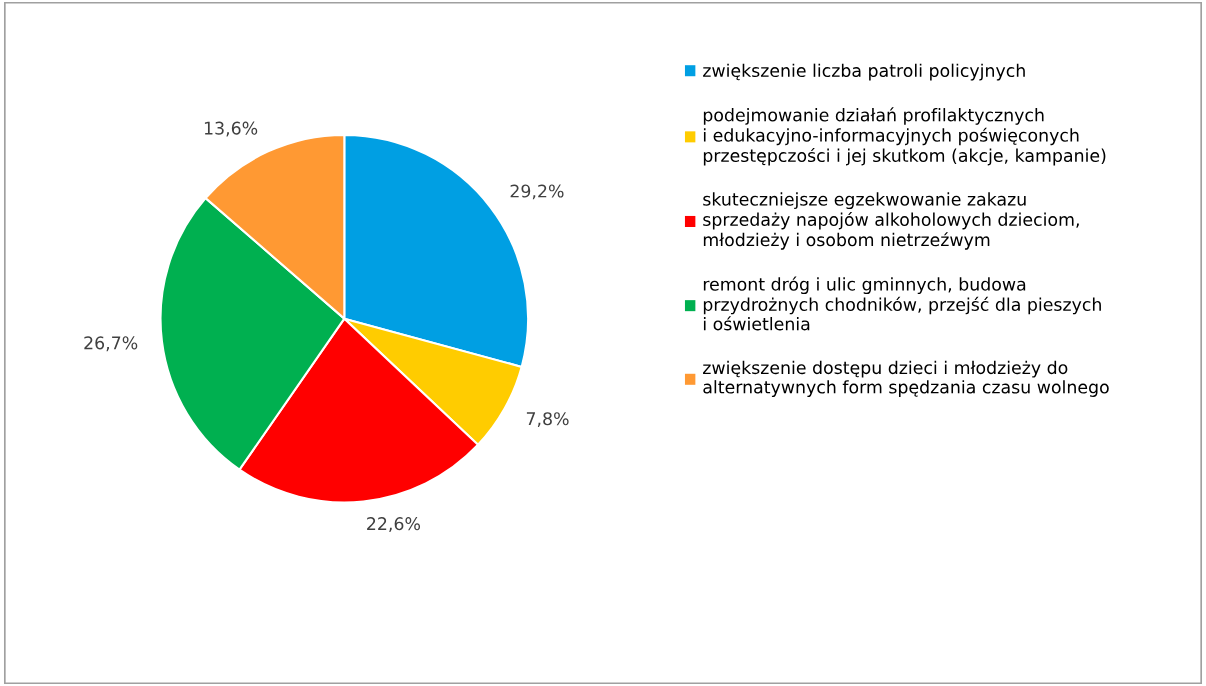 The image size is (1206, 686). Describe the element at coordinates (906, 378) in the screenshot. I see `legend-label: zwiększenie dostępu dzieci i młodzieży do alternatywnych form spędzania czasu wolnego` at that location.